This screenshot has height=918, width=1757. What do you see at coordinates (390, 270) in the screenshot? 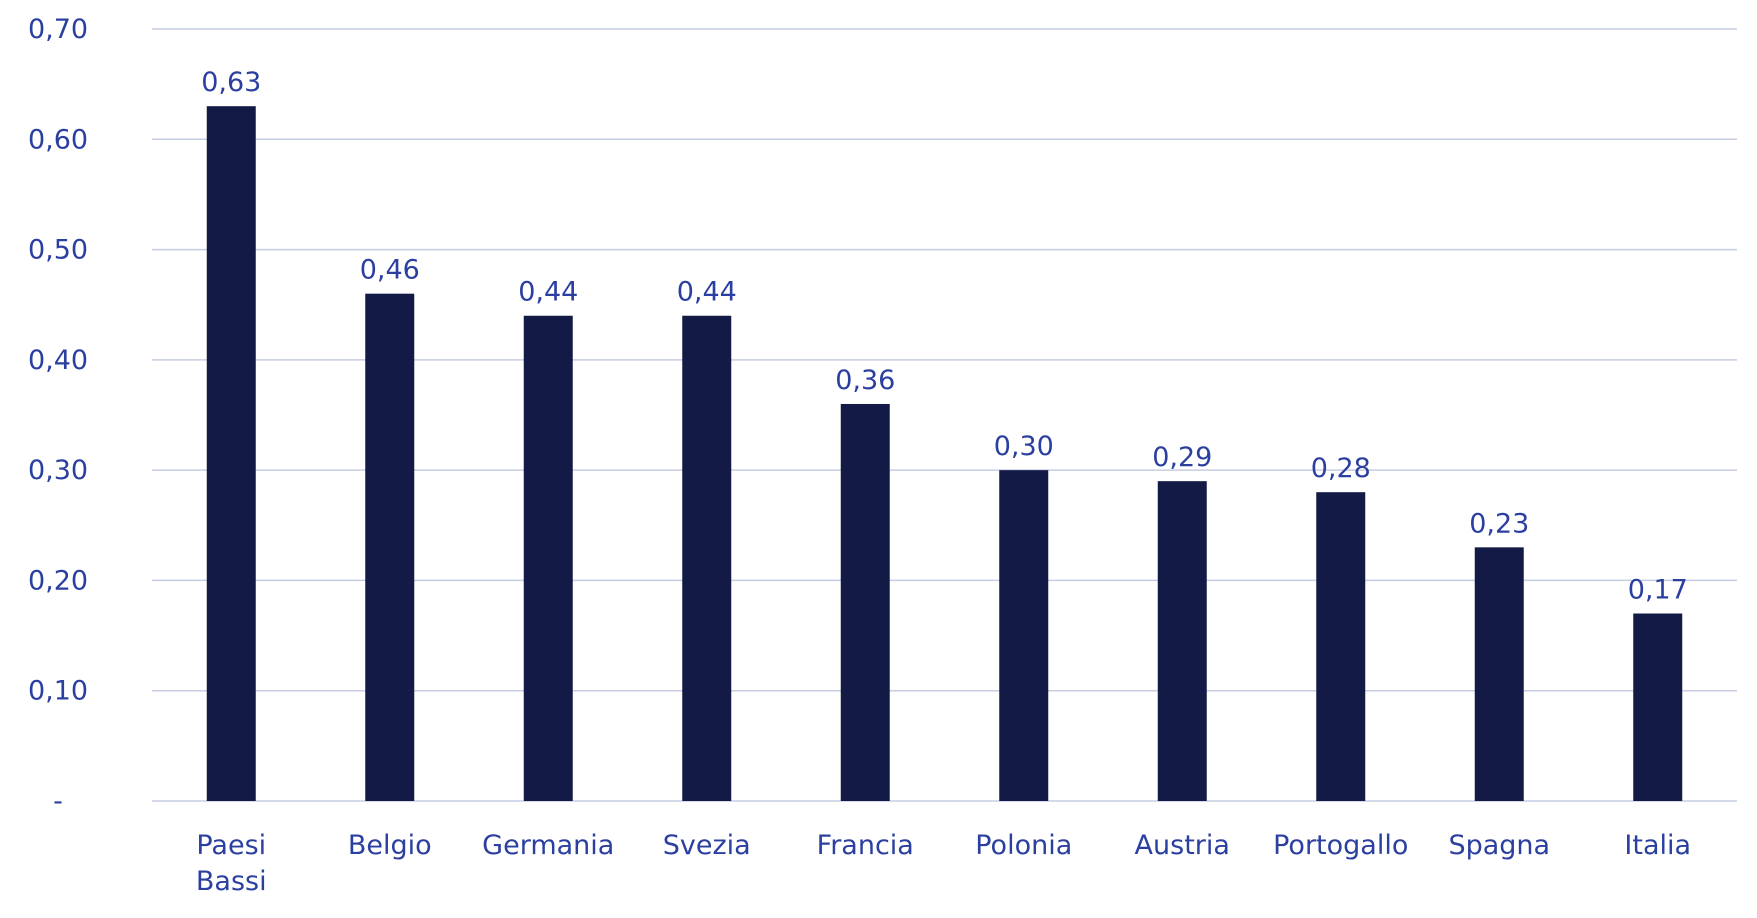
I see `data-label: 0,46` at bounding box center [390, 270].